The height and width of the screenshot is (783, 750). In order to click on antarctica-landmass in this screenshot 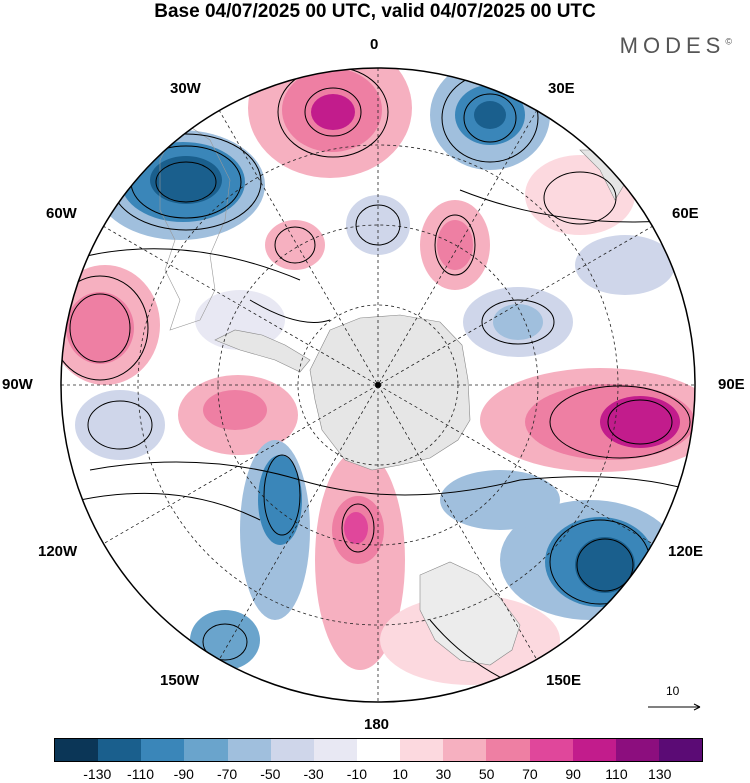, I will do `click(390, 392)`.